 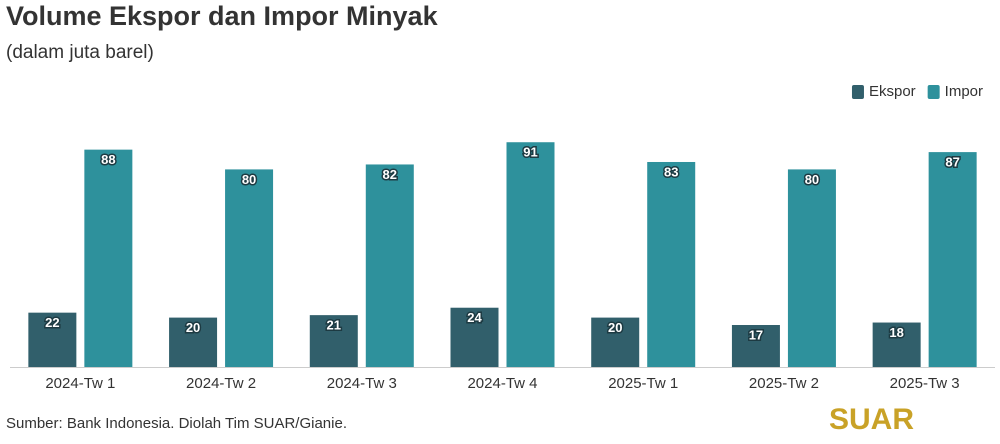 I want to click on value-label: 91, so click(x=530, y=152).